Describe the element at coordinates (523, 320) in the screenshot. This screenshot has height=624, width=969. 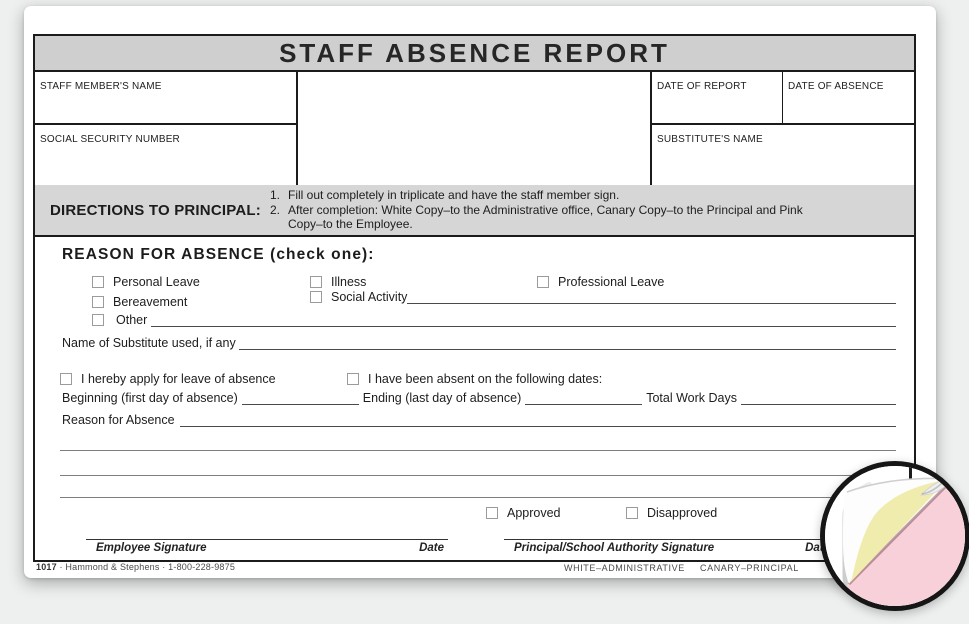
I see `other-writein-line` at that location.